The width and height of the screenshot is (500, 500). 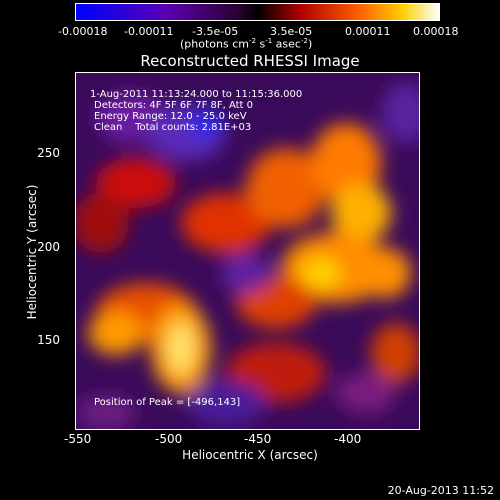 I want to click on colorbar-unit-label: (photons cm-2 s-1 asec-2), so click(x=246, y=44).